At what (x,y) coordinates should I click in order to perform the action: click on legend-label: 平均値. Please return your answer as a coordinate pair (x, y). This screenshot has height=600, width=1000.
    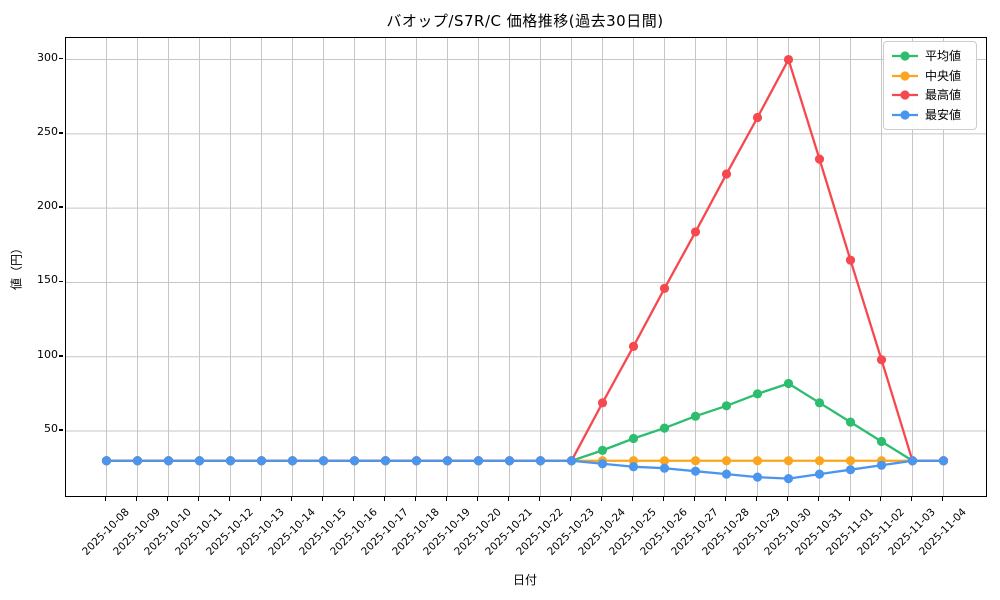
    Looking at the image, I should click on (943, 56).